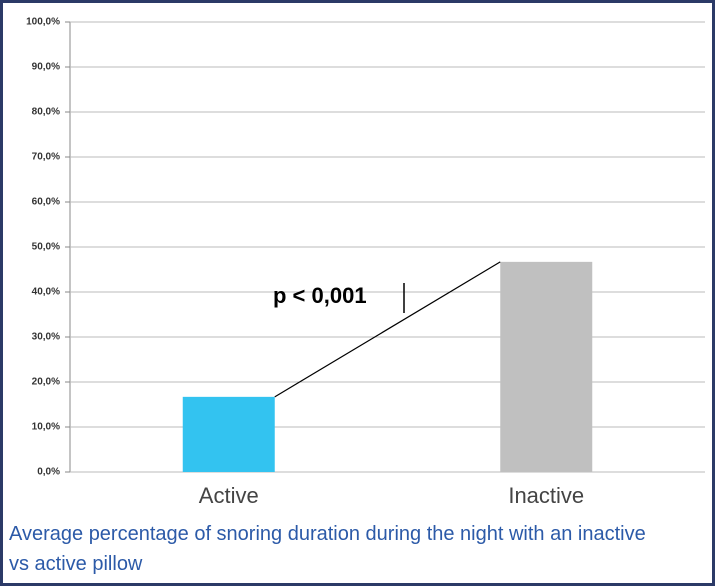  Describe the element at coordinates (46, 247) in the screenshot. I see `y-tick-label: 50,0%` at that location.